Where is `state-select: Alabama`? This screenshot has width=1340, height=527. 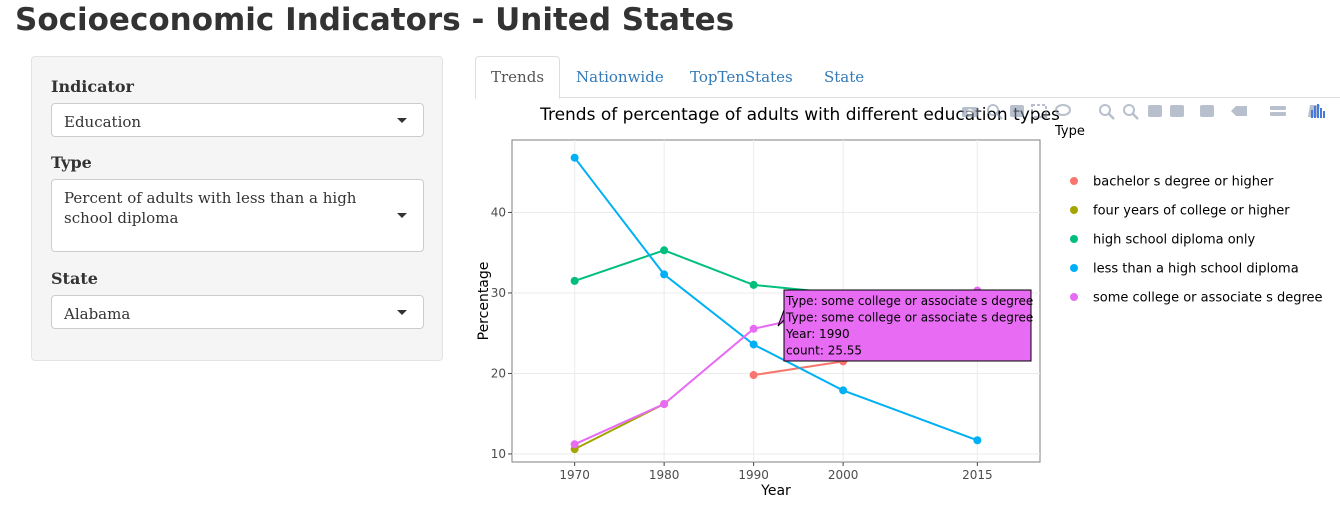 state-select: Alabama is located at coordinates (237, 312).